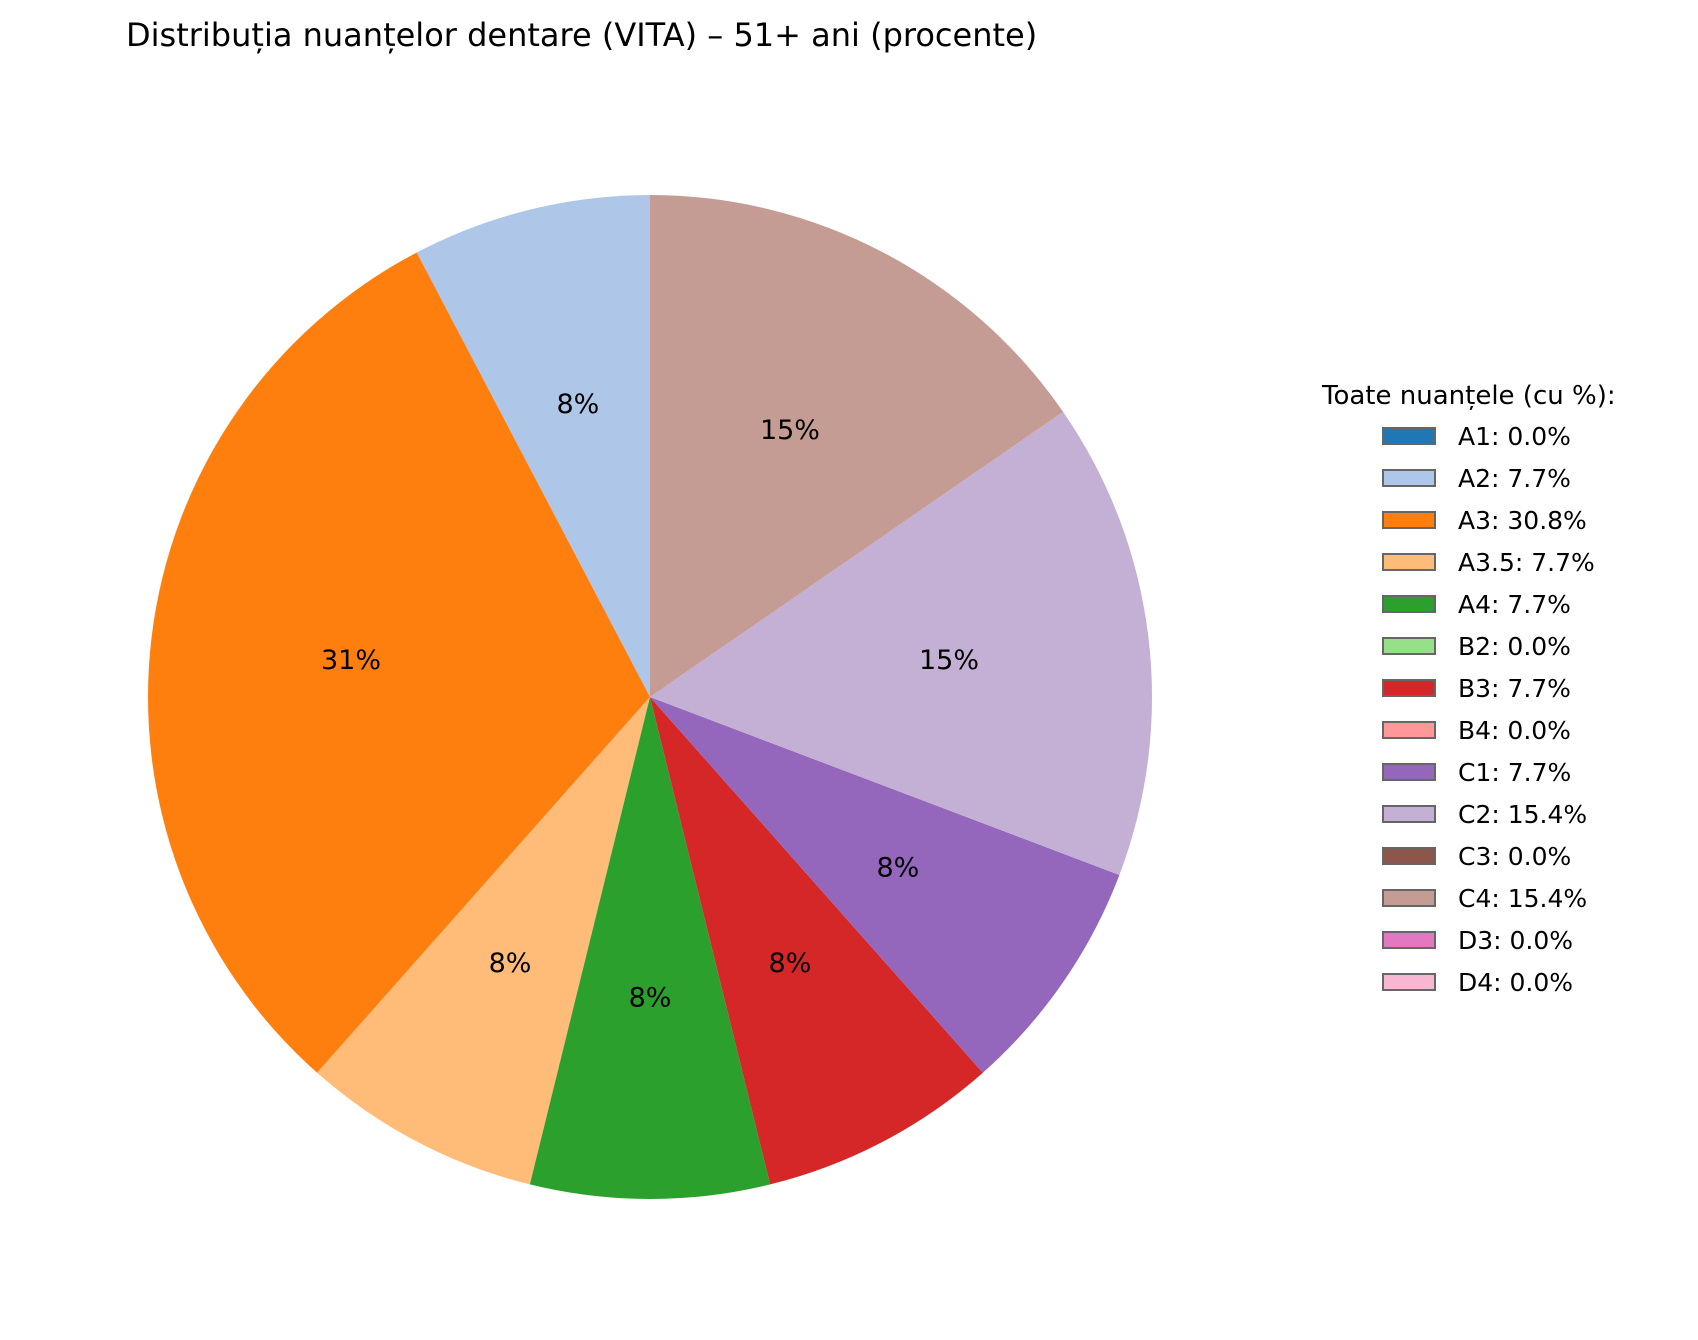  I want to click on pie-slice-c2, so click(901, 643).